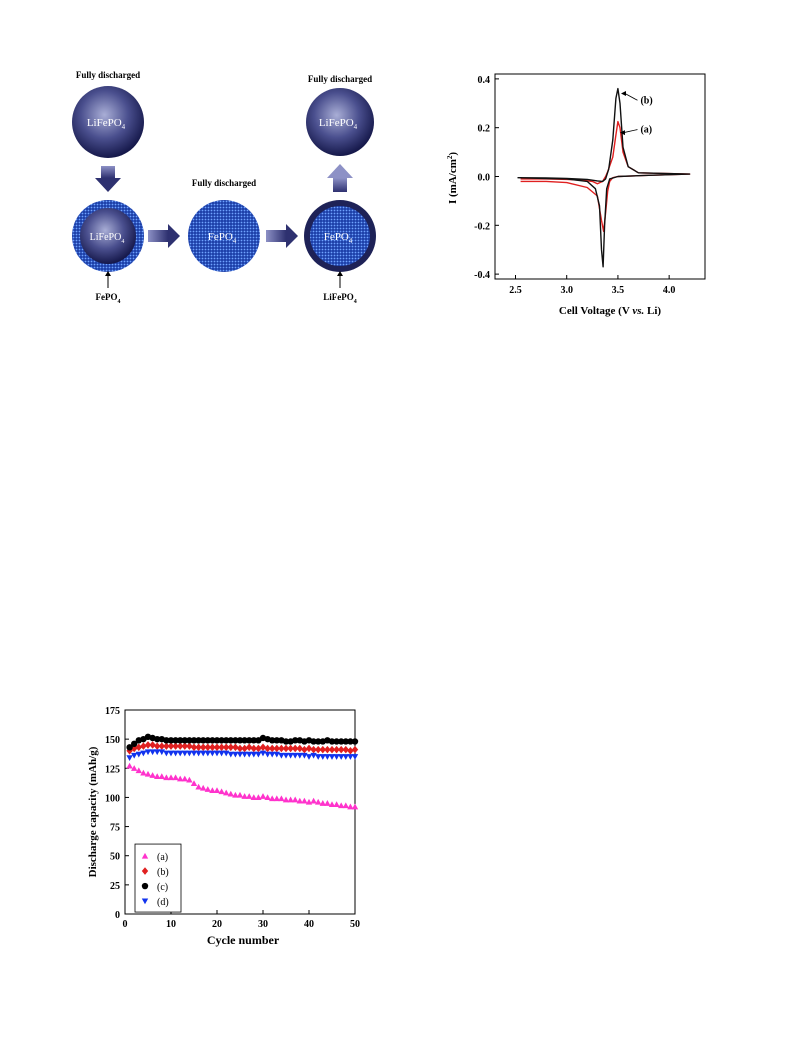 The width and height of the screenshot is (793, 1057). What do you see at coordinates (452, 178) in the screenshot?
I see `cv-y-axis-label: I (mA/cm2)` at bounding box center [452, 178].